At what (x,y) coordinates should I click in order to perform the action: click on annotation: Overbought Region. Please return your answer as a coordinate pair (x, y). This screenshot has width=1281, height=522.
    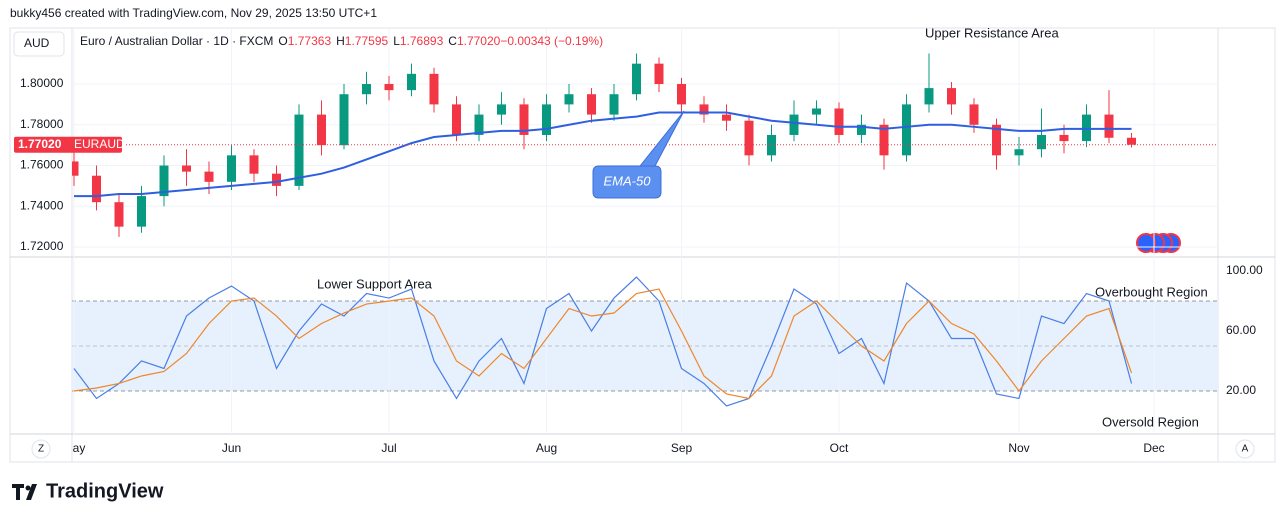
    Looking at the image, I should click on (1151, 291).